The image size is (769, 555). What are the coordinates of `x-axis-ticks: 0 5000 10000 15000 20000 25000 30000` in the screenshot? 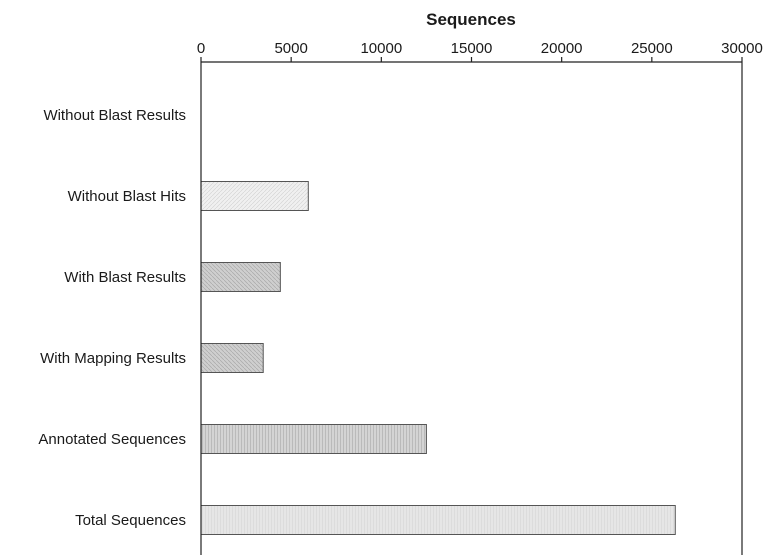 It's located at (480, 51).